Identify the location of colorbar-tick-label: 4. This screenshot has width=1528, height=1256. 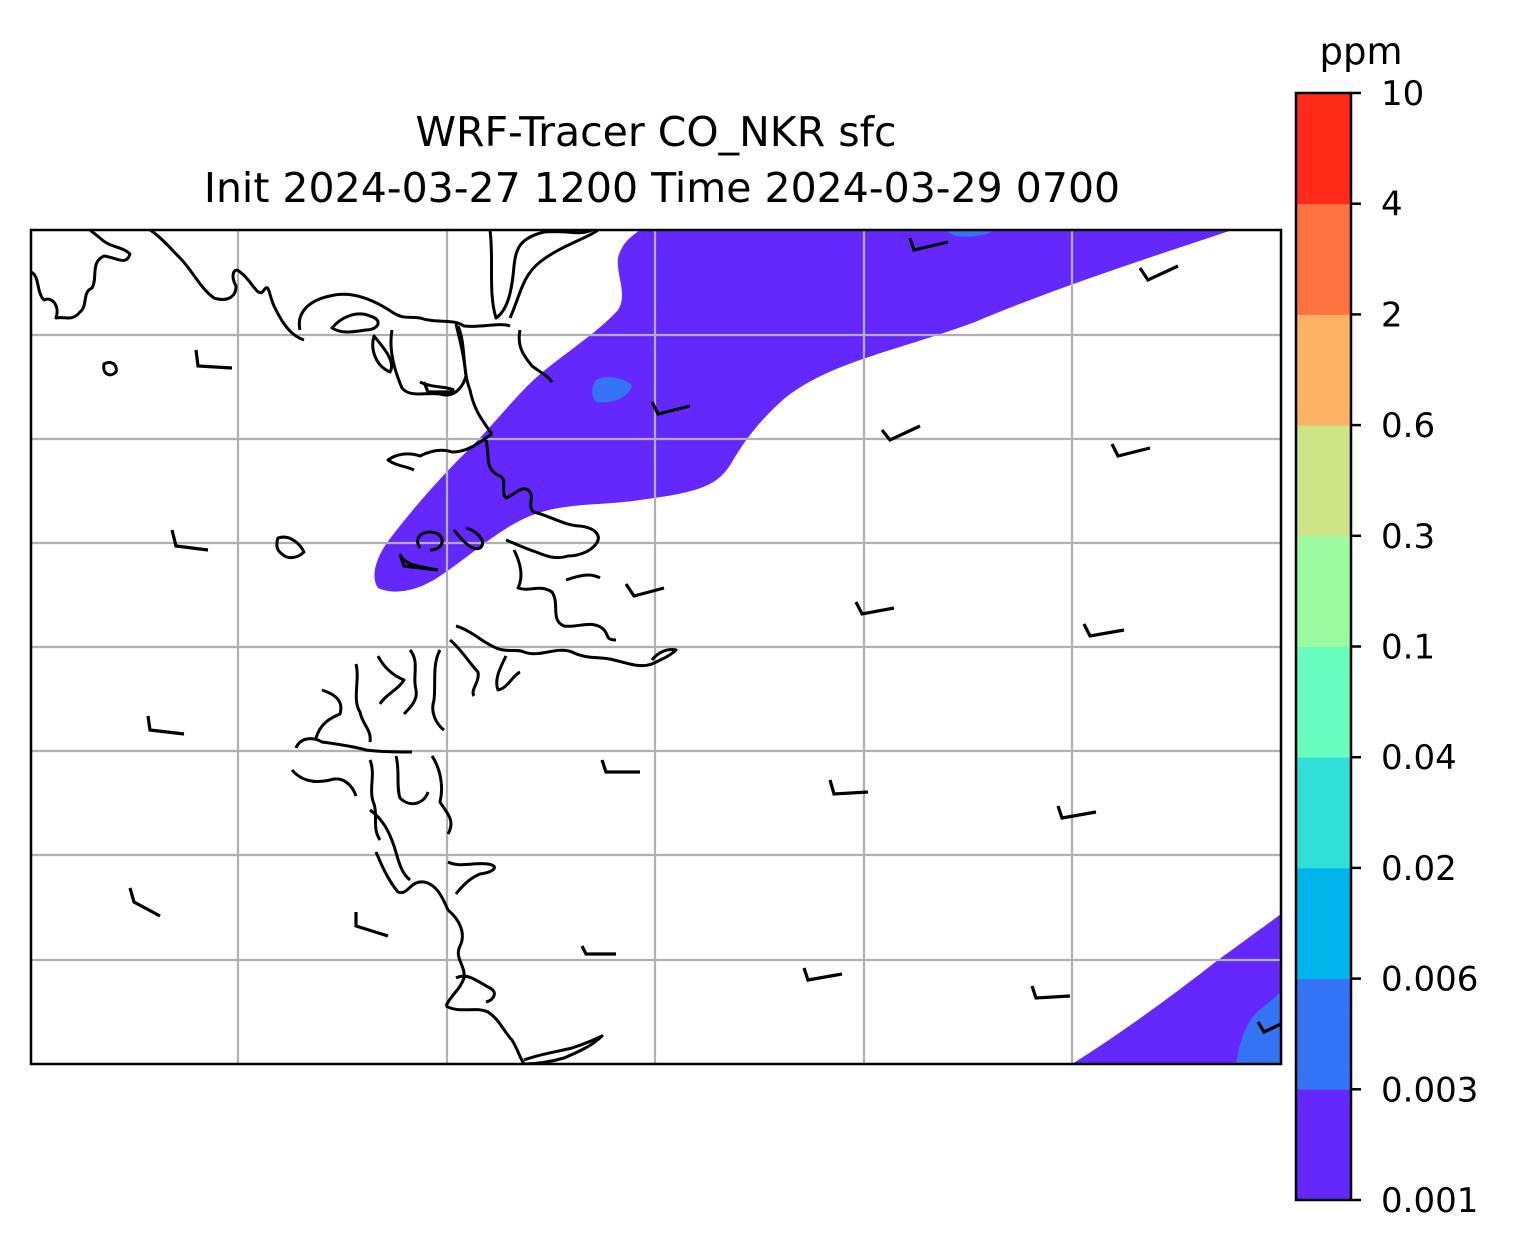
(1392, 205).